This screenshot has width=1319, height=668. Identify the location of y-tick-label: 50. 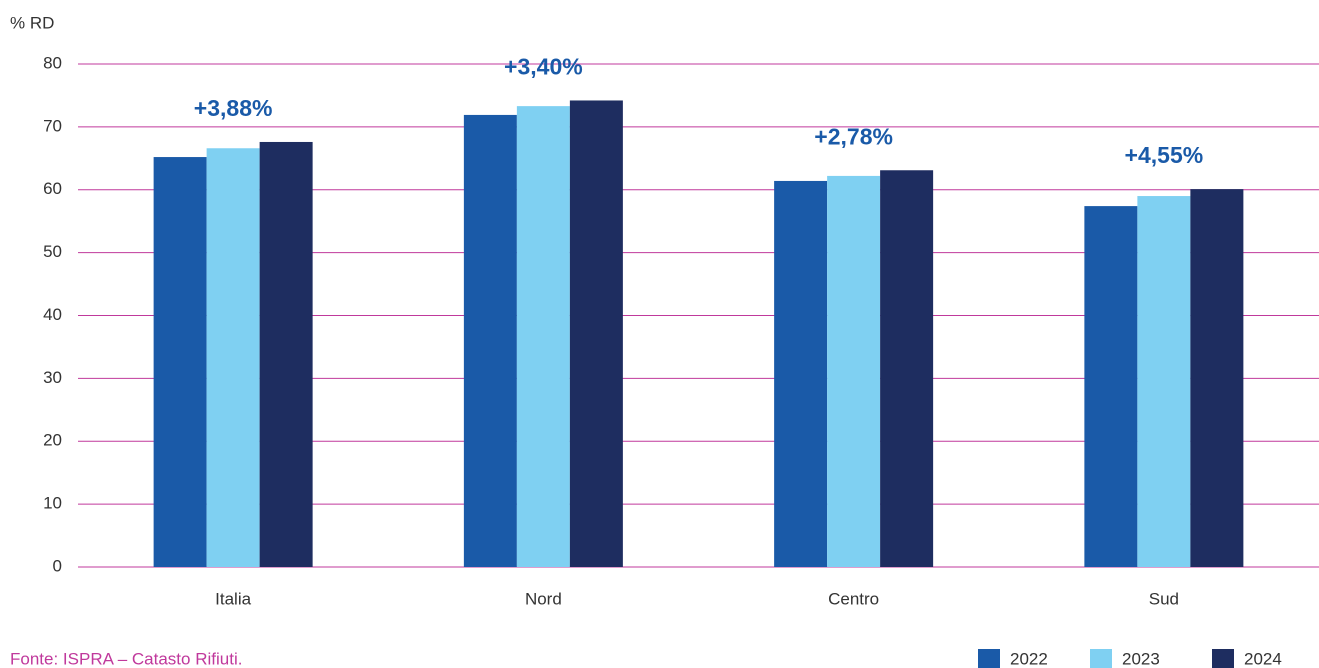
(52, 251).